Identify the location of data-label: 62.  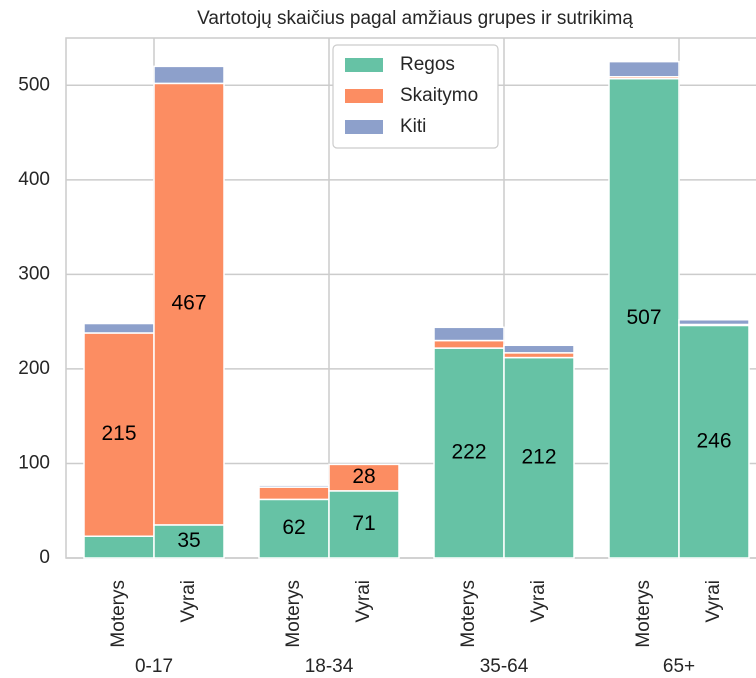
(293, 527).